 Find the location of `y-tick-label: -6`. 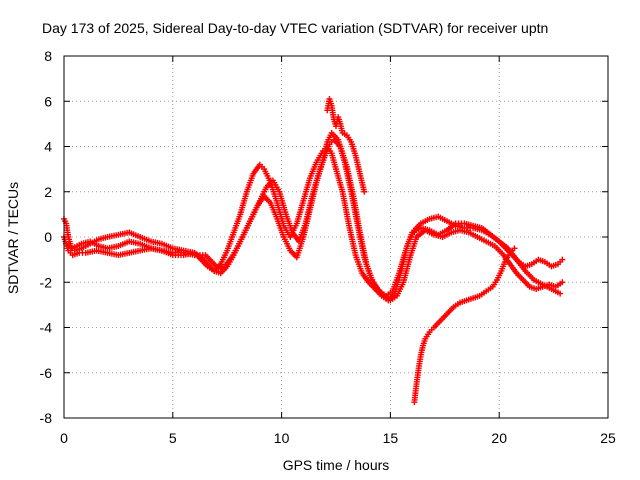

y-tick-label: -6 is located at coordinates (46, 373).